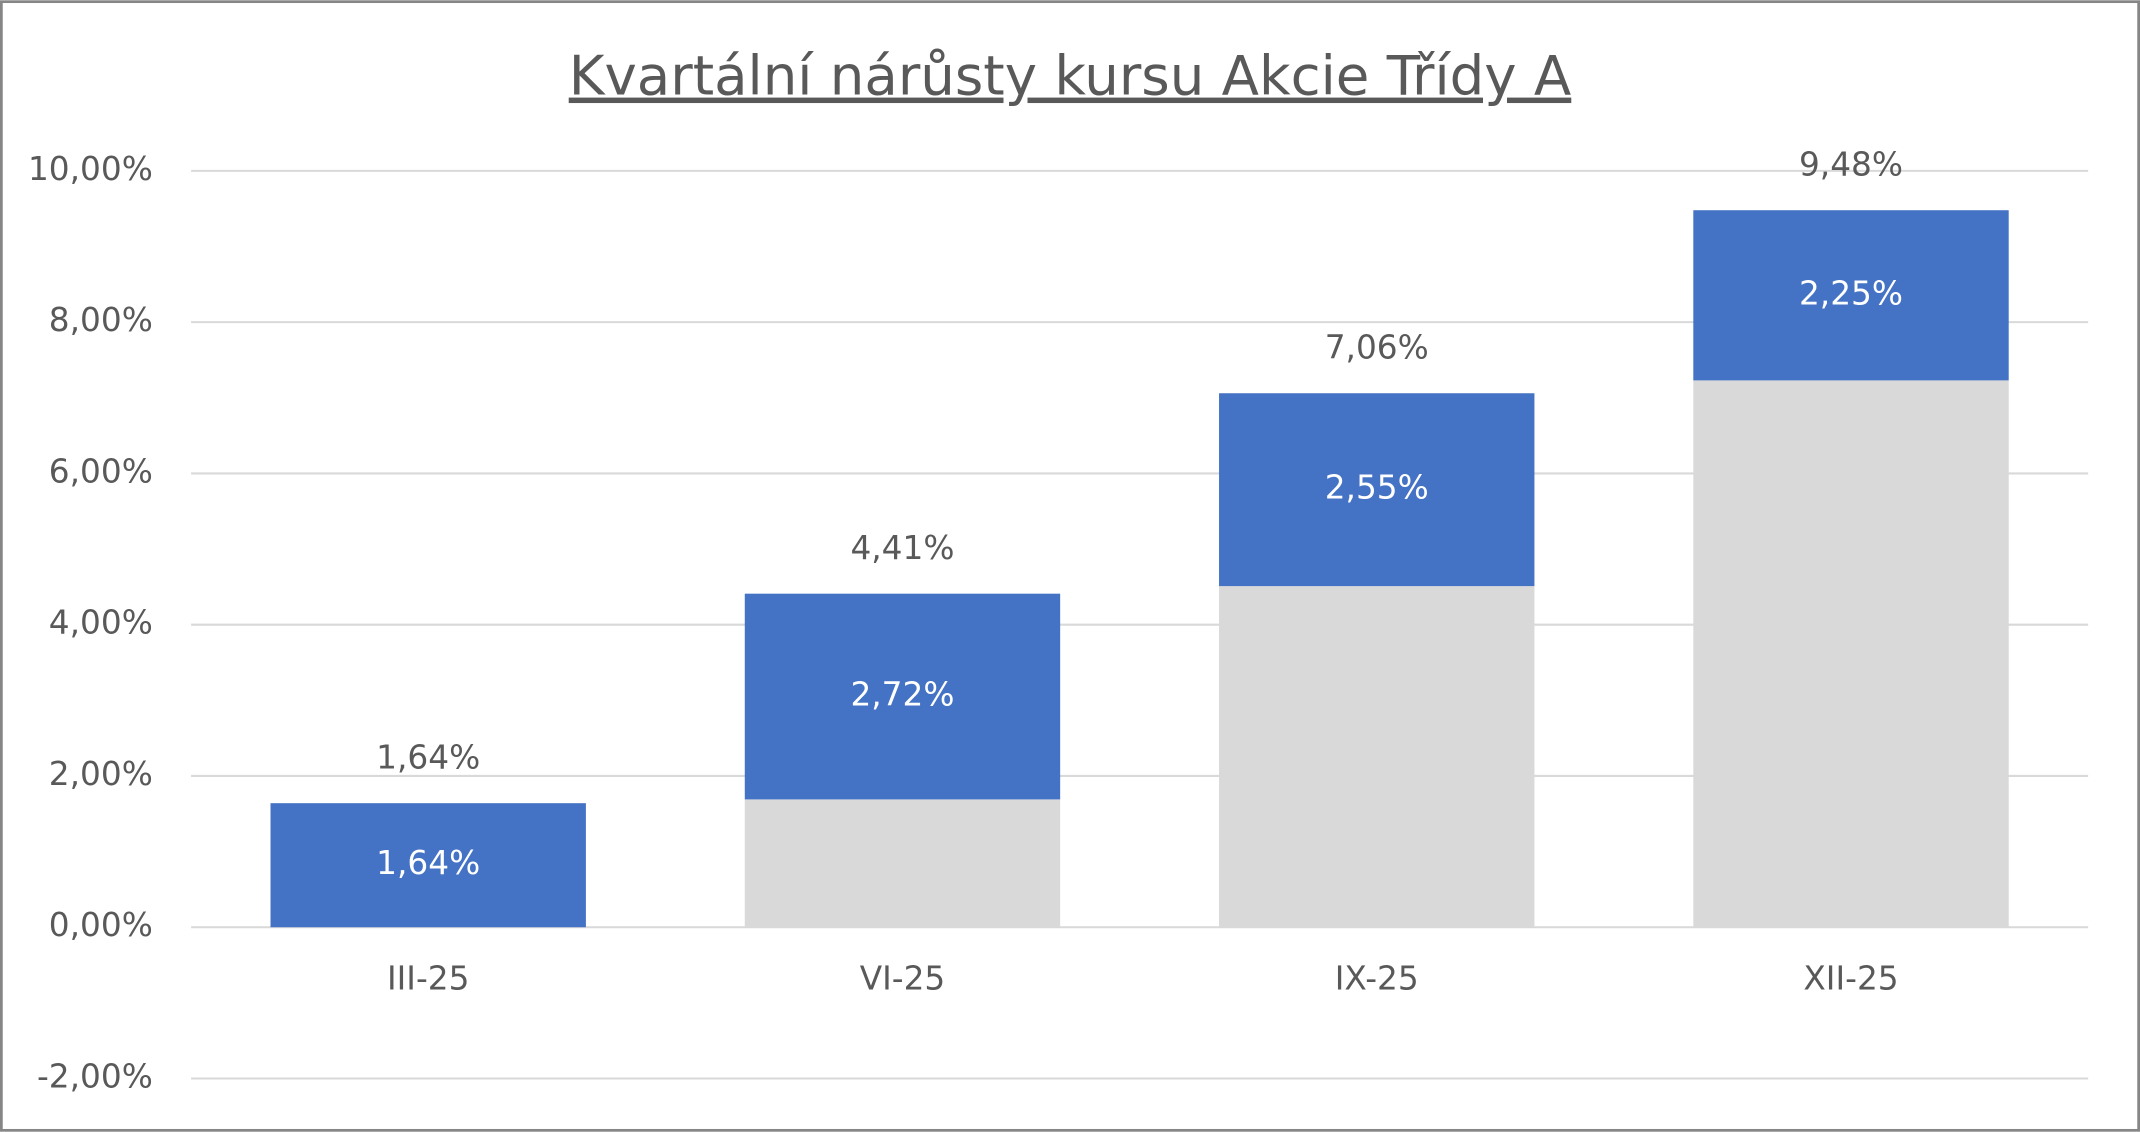  Describe the element at coordinates (902, 548) in the screenshot. I see `total-label: 4,41%` at that location.